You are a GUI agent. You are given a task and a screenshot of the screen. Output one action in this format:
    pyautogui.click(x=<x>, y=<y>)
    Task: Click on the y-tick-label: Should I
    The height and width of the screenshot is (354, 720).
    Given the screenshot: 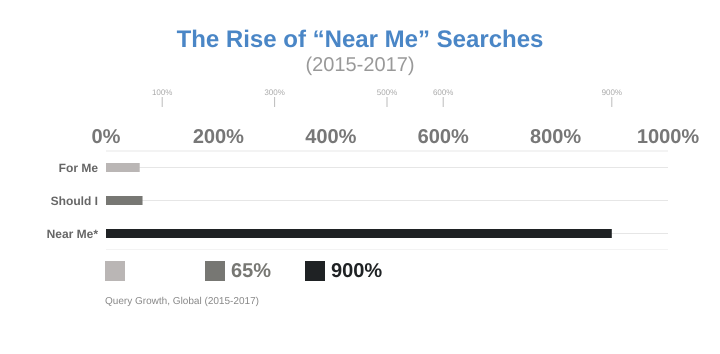 What is the action you would take?
    pyautogui.click(x=74, y=201)
    